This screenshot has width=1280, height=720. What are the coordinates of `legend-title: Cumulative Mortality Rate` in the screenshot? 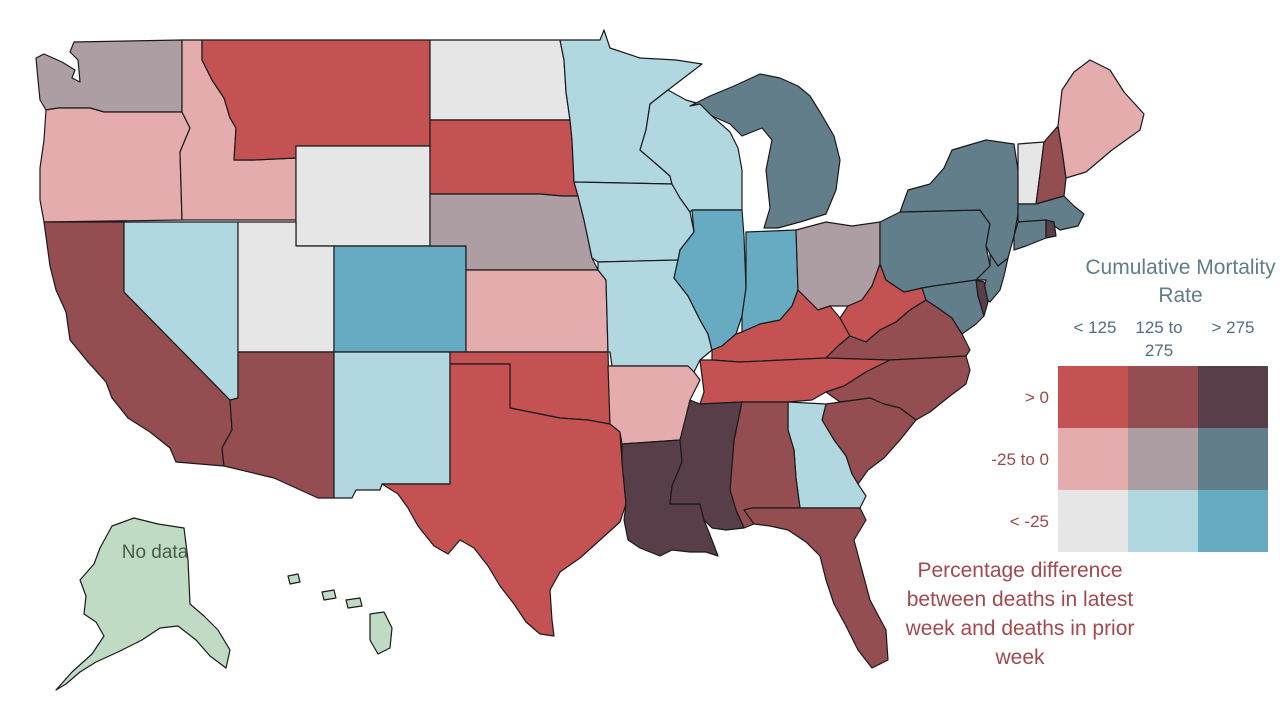 It's located at (1180, 281).